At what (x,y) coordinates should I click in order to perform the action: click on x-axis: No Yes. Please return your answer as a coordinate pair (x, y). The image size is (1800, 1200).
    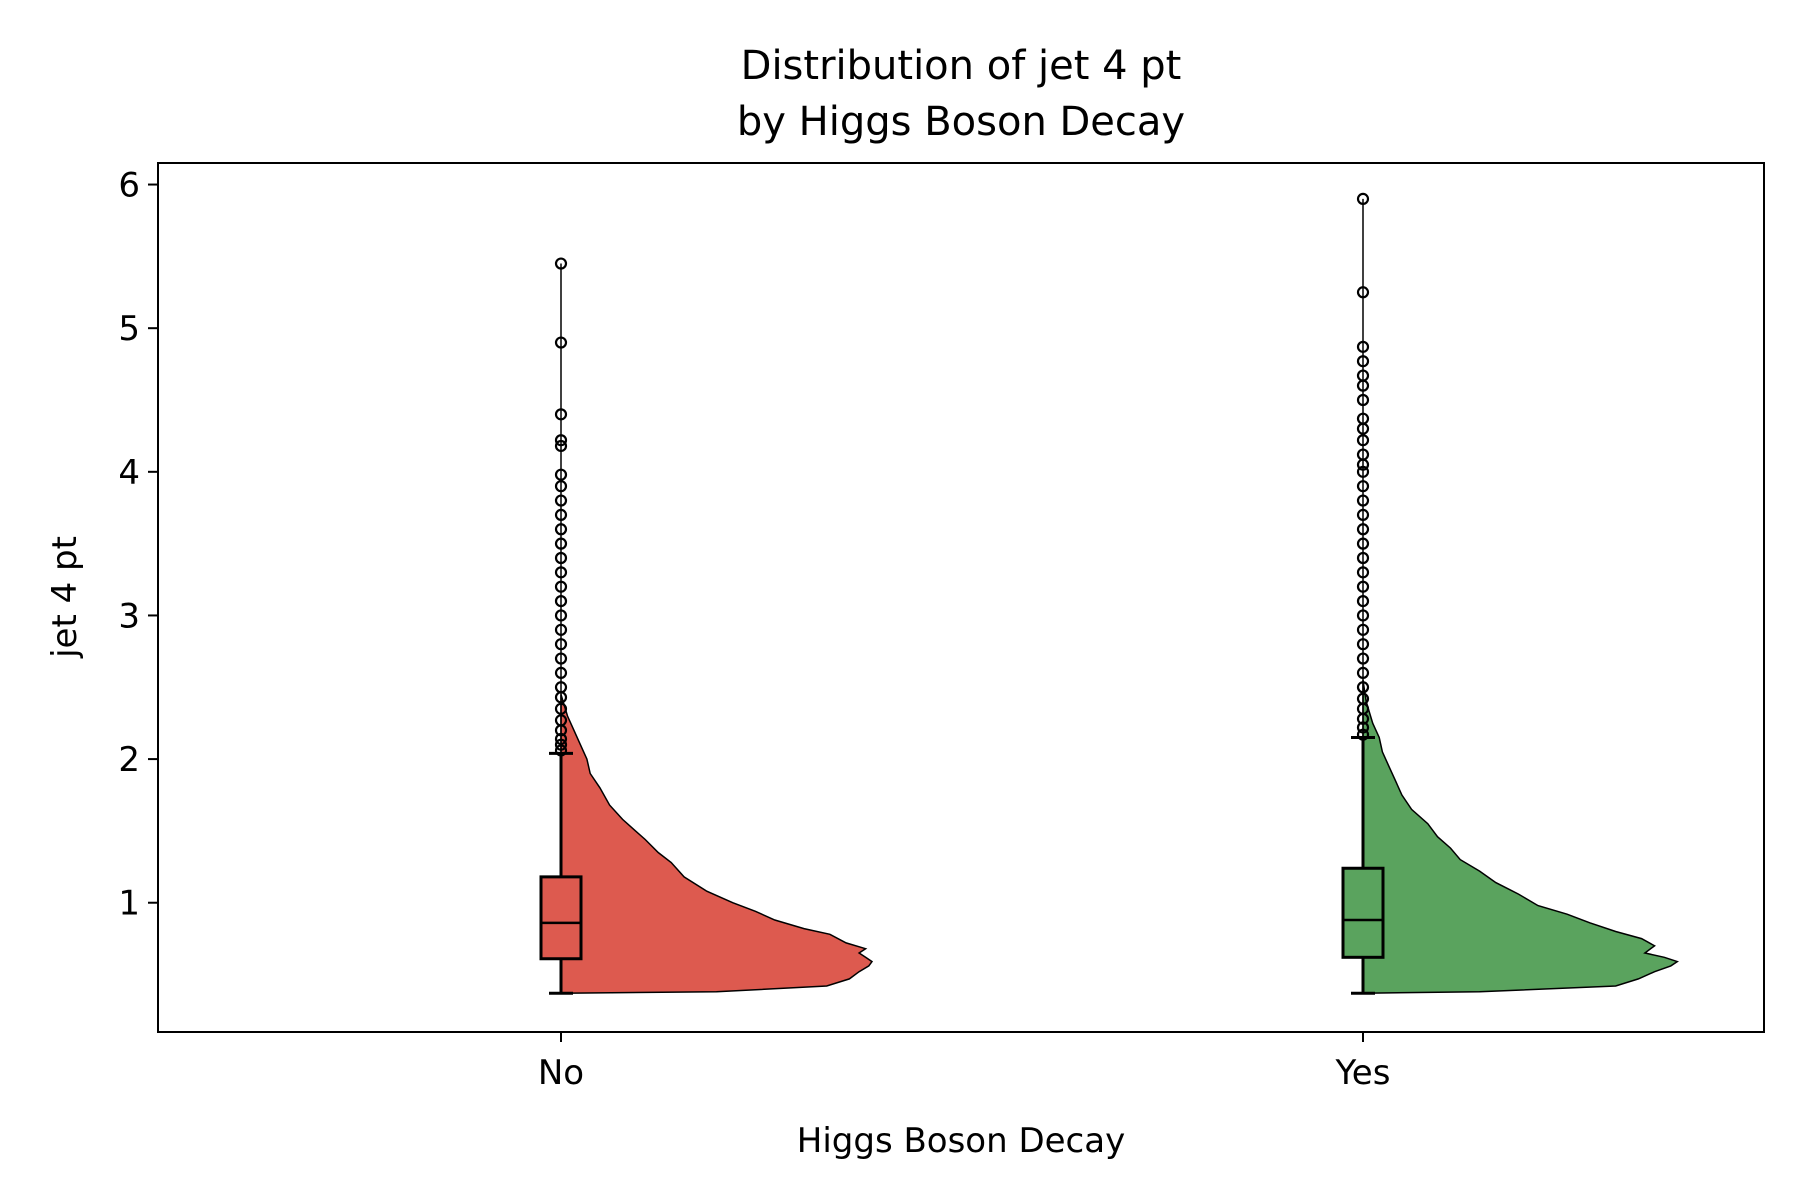
    Looking at the image, I should click on (964, 1062).